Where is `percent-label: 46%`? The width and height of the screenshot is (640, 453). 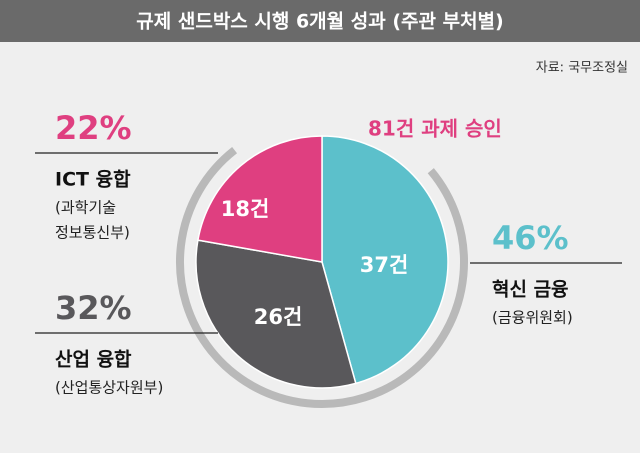
percent-label: 46% is located at coordinates (530, 238).